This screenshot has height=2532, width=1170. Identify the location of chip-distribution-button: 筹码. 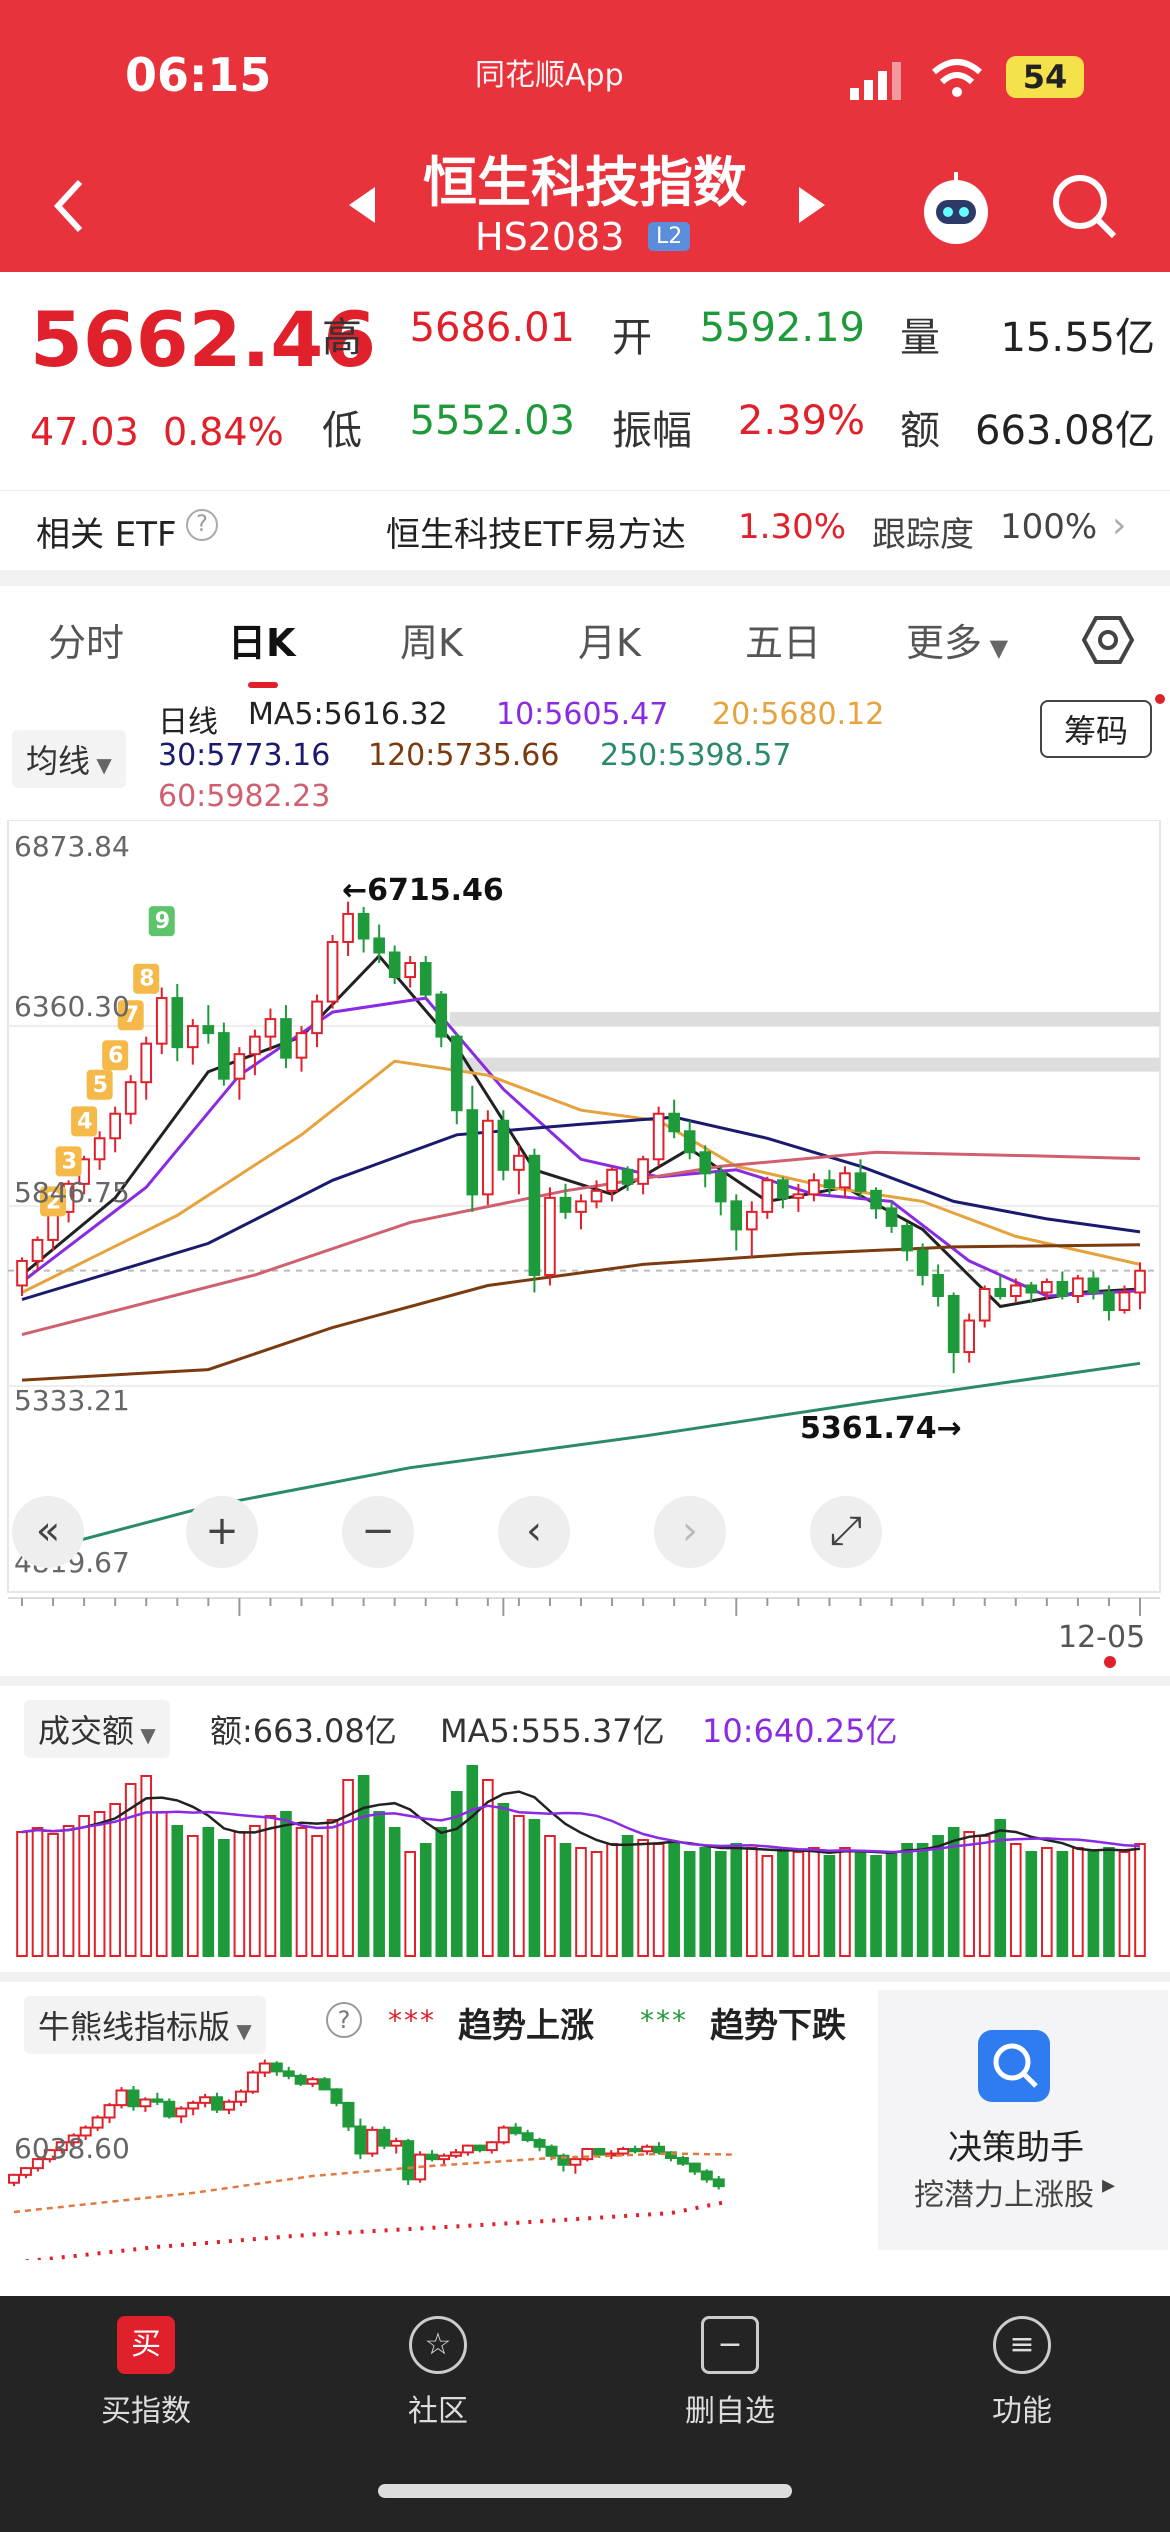
(1096, 729).